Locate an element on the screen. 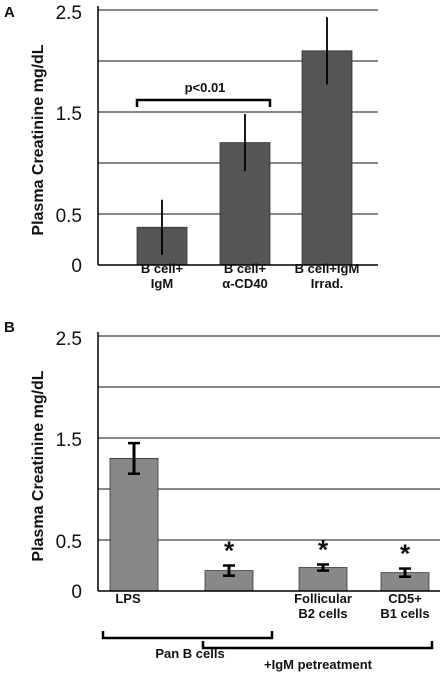 Image resolution: width=448 pixels, height=676 pixels. category-label: B1 cells is located at coordinates (404, 613).